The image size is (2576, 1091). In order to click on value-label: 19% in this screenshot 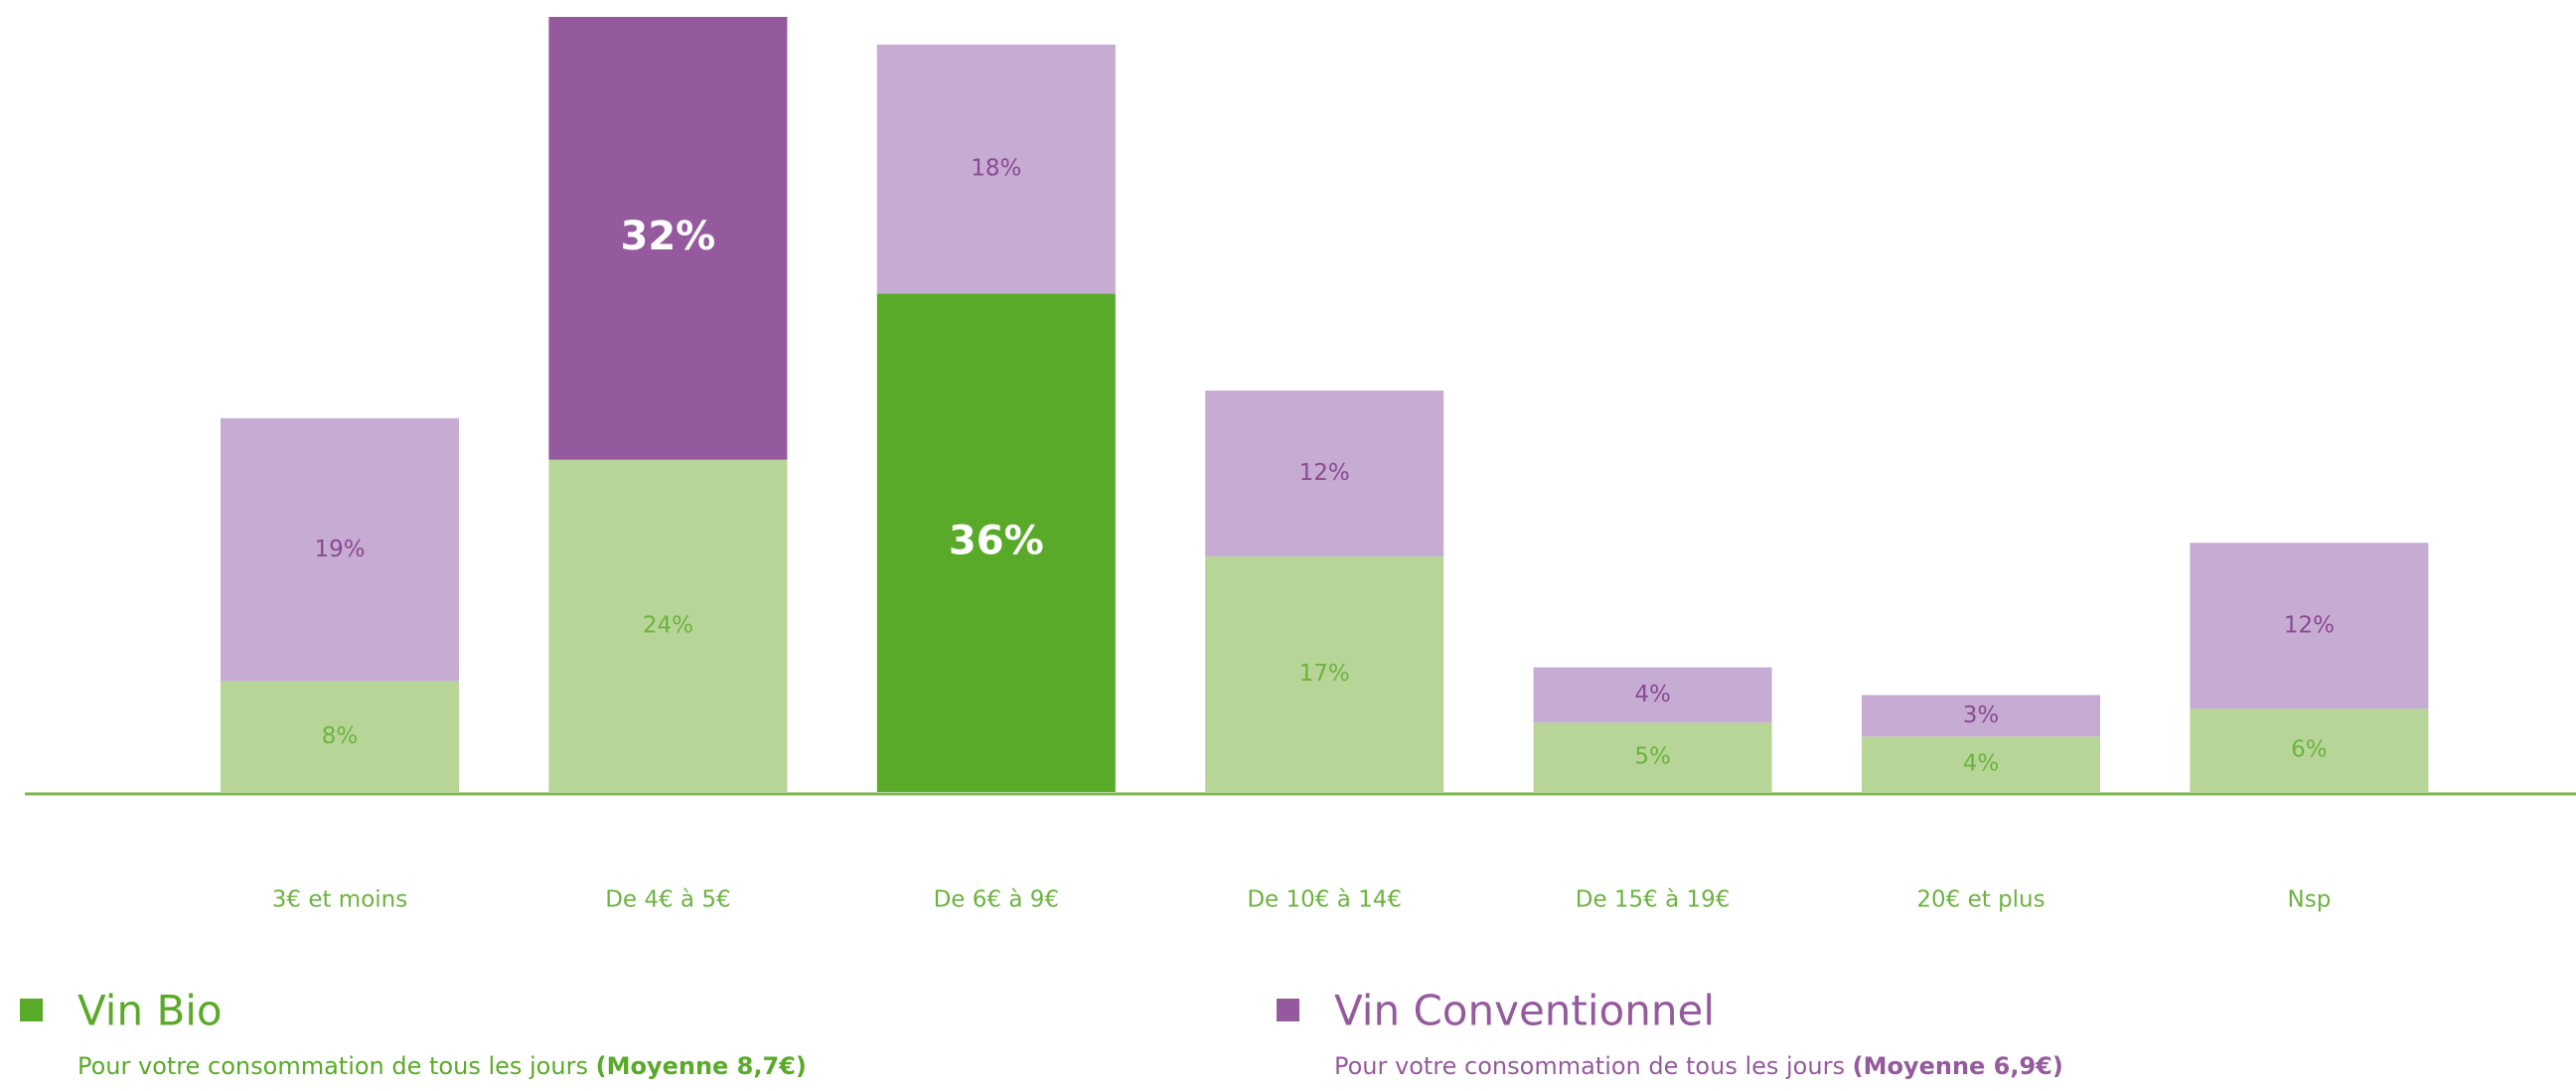, I will do `click(340, 549)`.